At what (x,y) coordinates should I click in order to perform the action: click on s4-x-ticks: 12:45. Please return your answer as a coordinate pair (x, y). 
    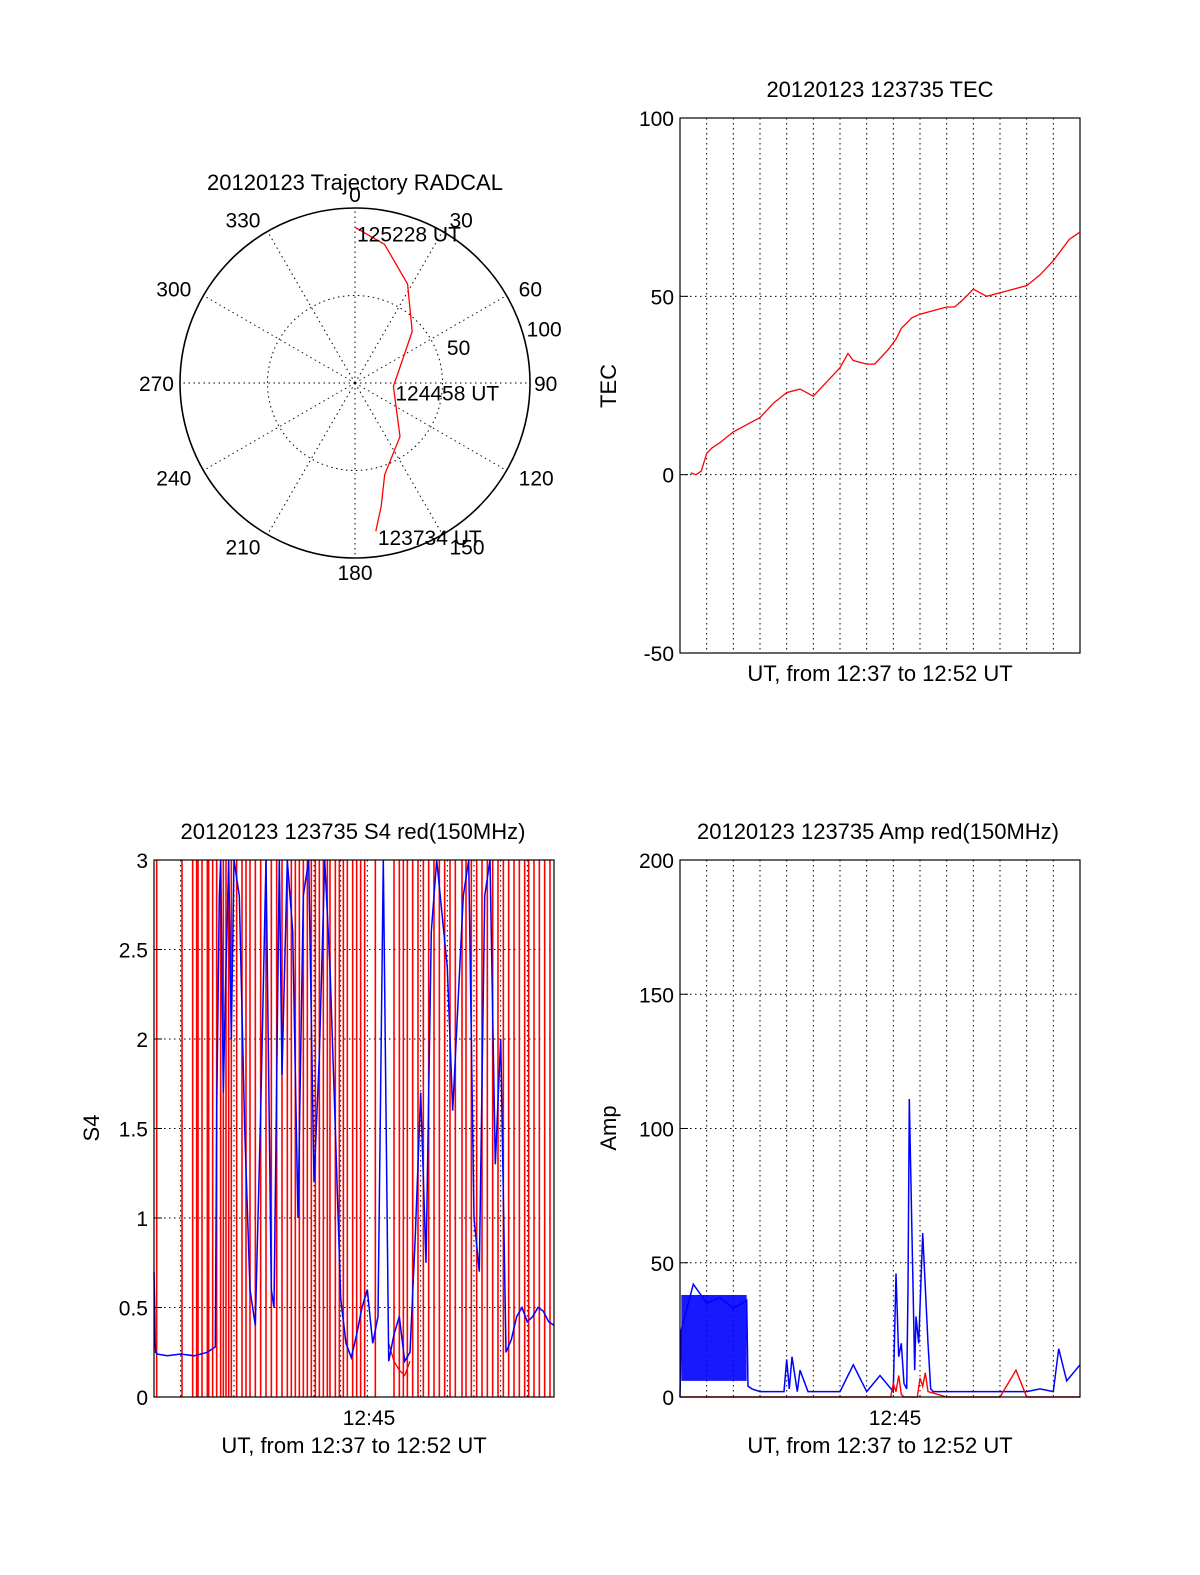
    Looking at the image, I should click on (369, 1418).